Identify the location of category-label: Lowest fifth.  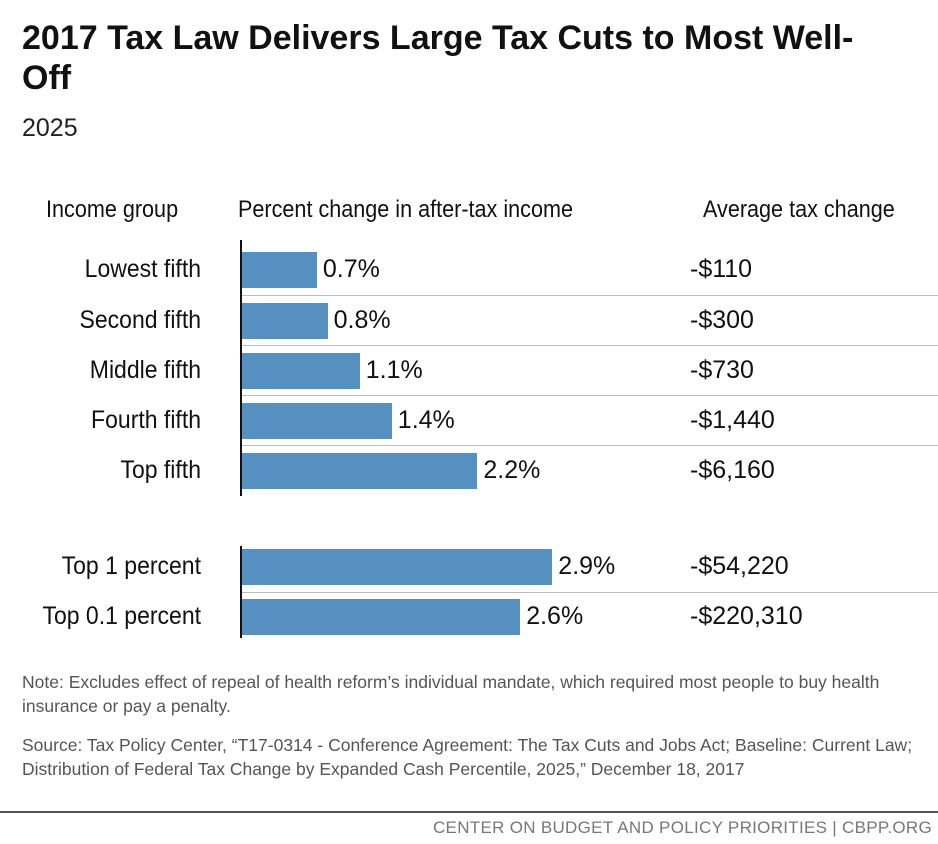
(142, 269).